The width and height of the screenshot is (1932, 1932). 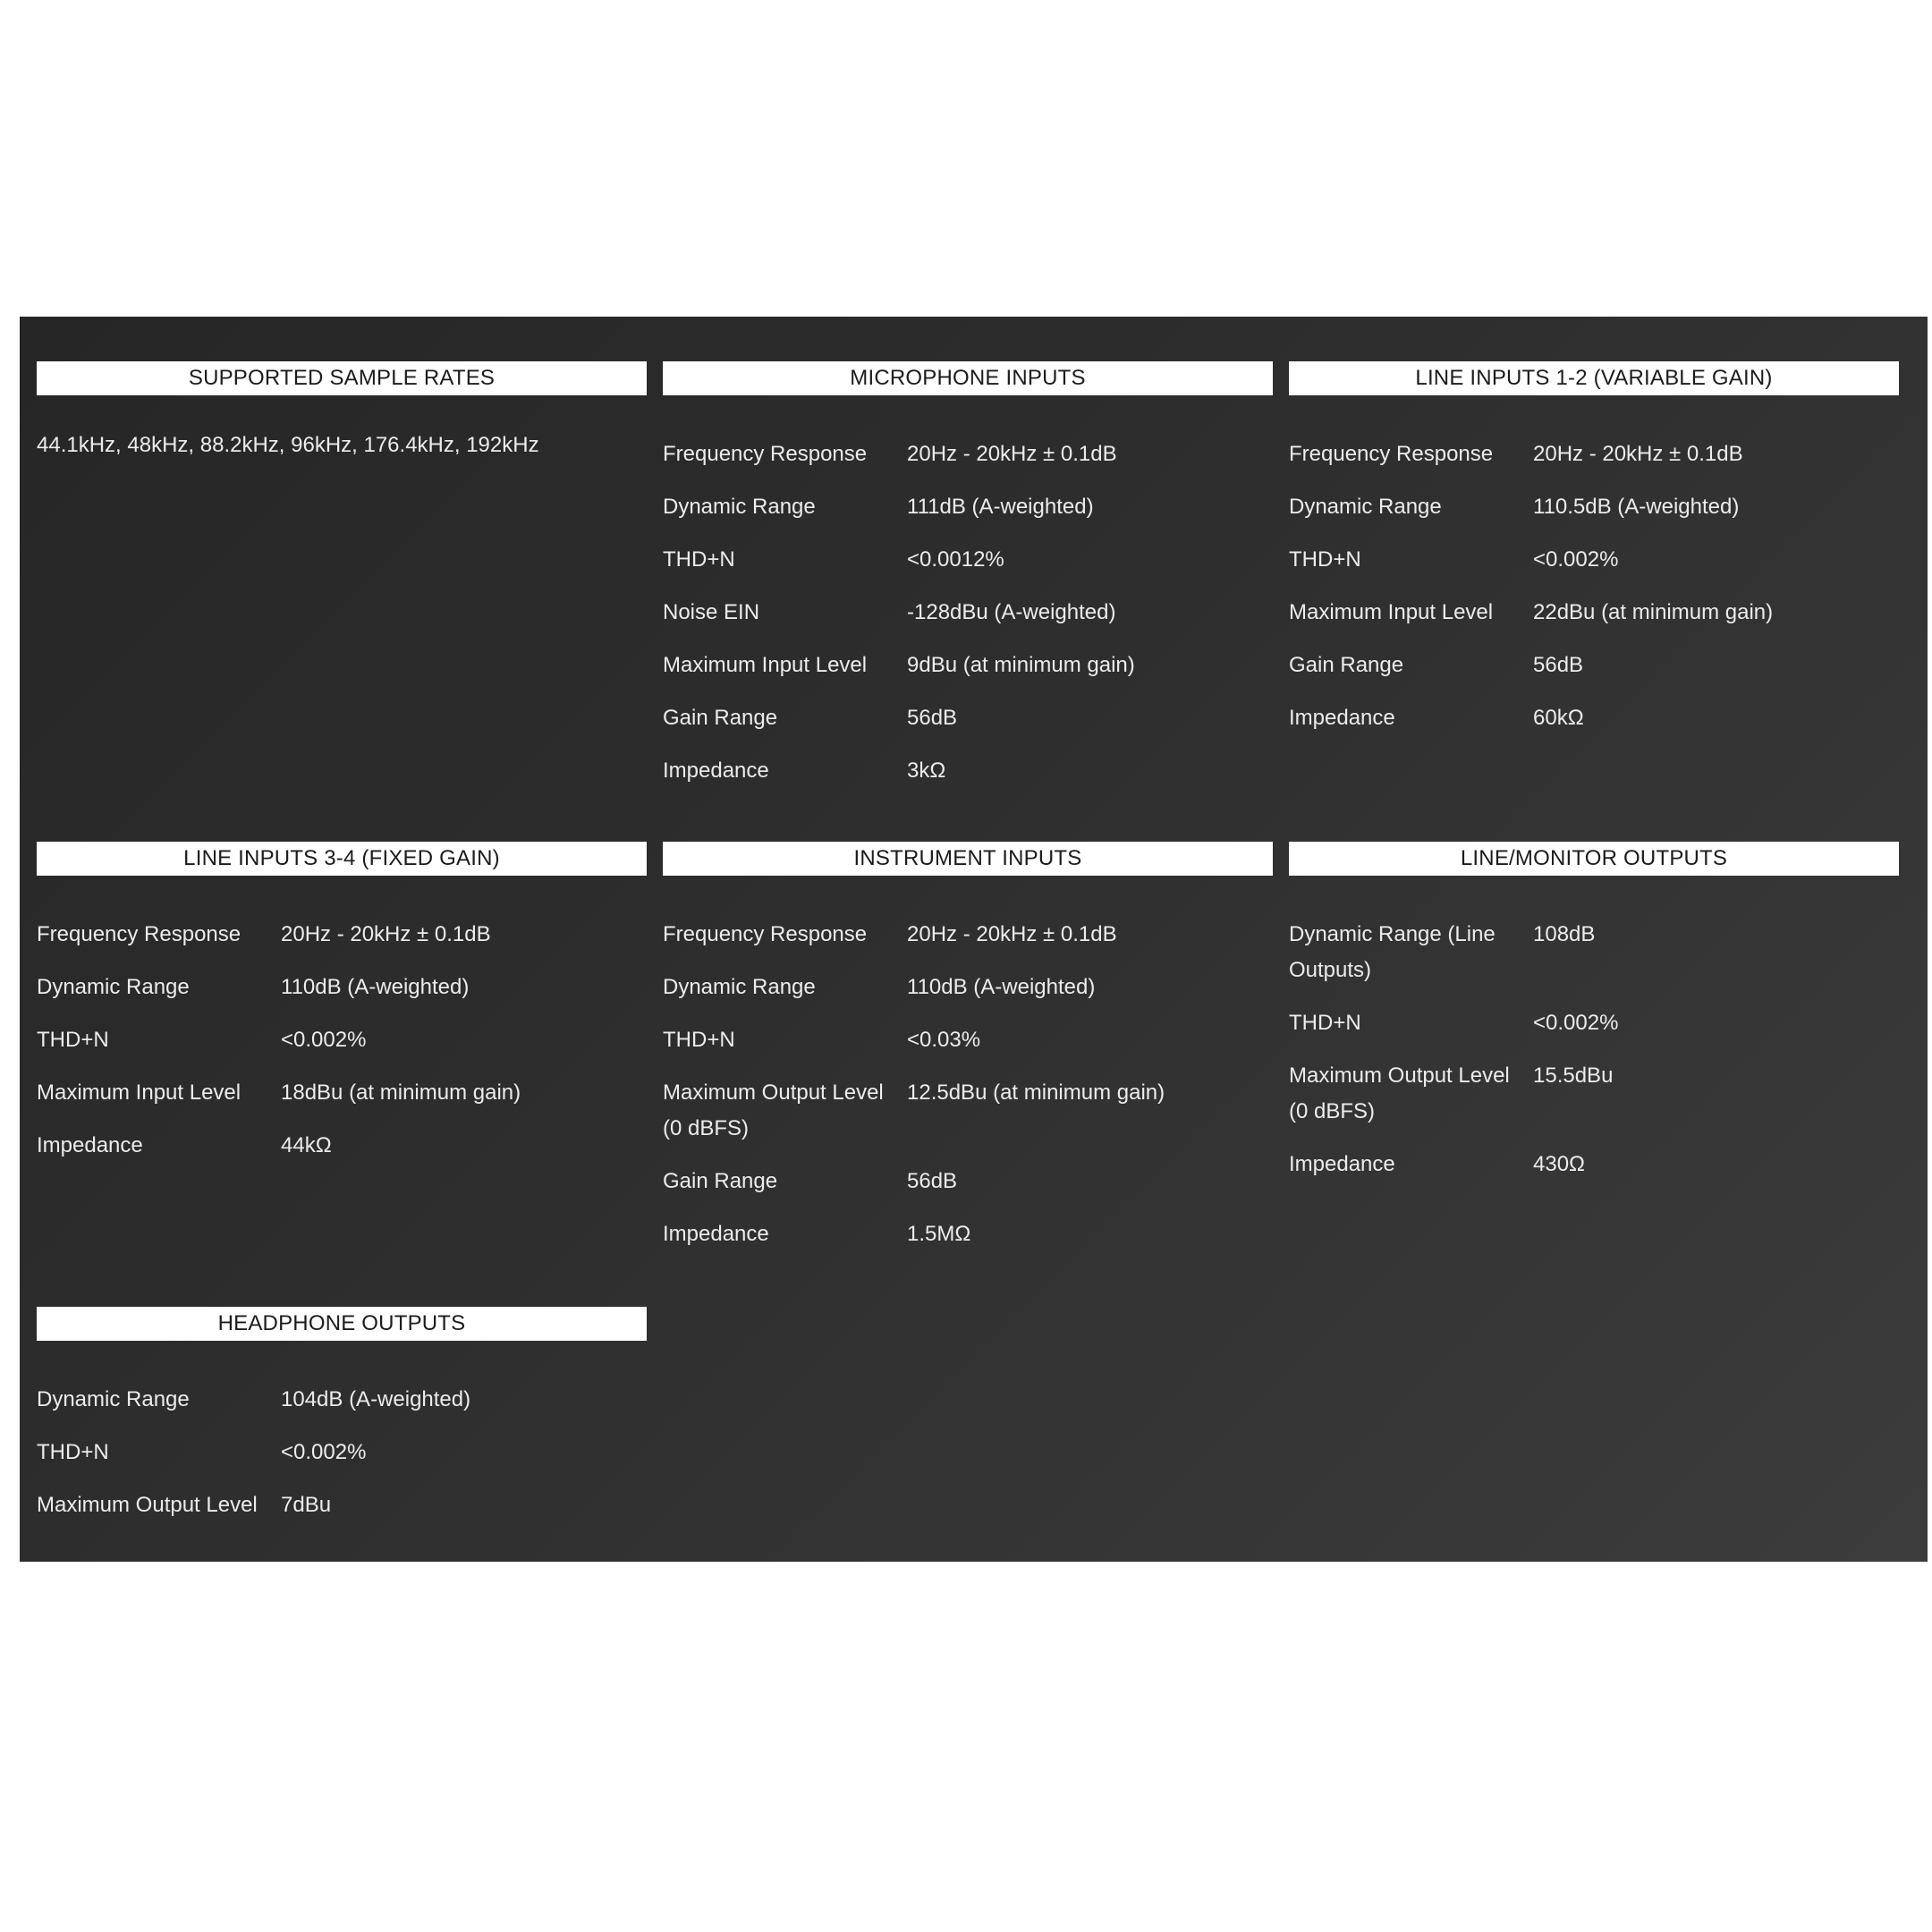 I want to click on spec-label: Maximum Input Level, so click(x=1391, y=612).